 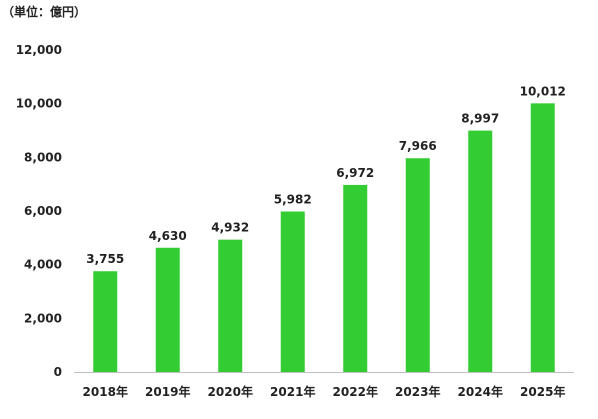 I want to click on y-tick-label: 0, so click(x=58, y=372).